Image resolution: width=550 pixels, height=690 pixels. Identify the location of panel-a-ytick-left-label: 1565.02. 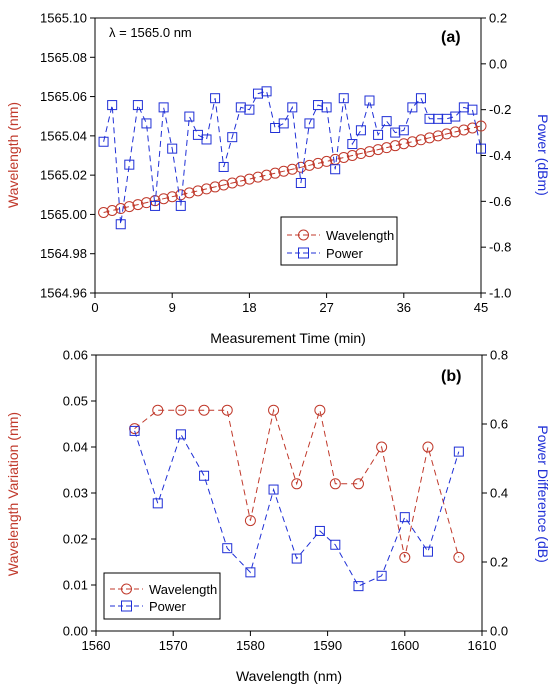
(63, 175).